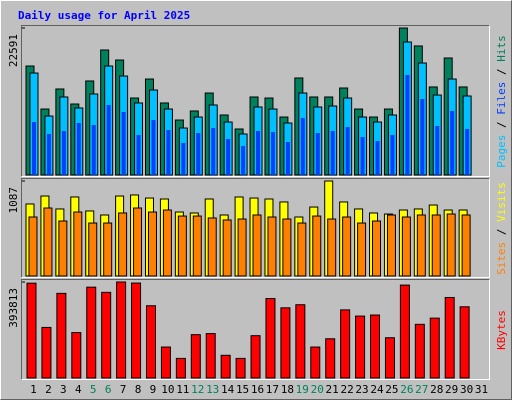 This screenshot has width=512, height=400. I want to click on legend: KBytes, so click(501, 330).